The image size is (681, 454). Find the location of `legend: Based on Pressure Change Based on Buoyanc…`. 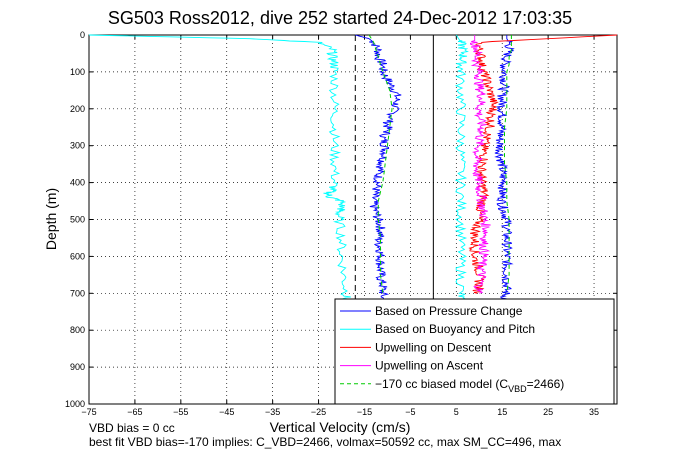

legend: Based on Pressure Change Based on Buoyanc… is located at coordinates (474, 351).